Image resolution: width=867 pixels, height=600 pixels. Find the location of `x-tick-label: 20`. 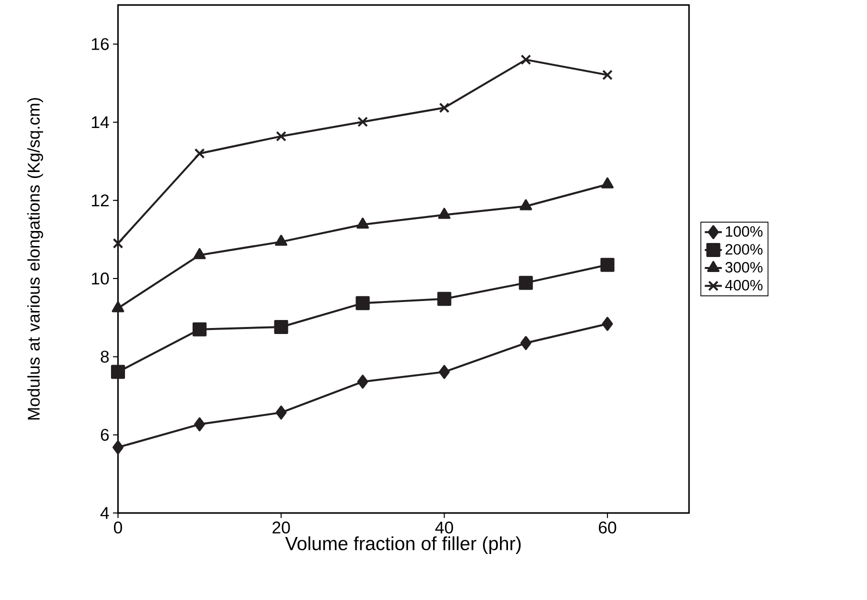

x-tick-label: 20 is located at coordinates (281, 528).